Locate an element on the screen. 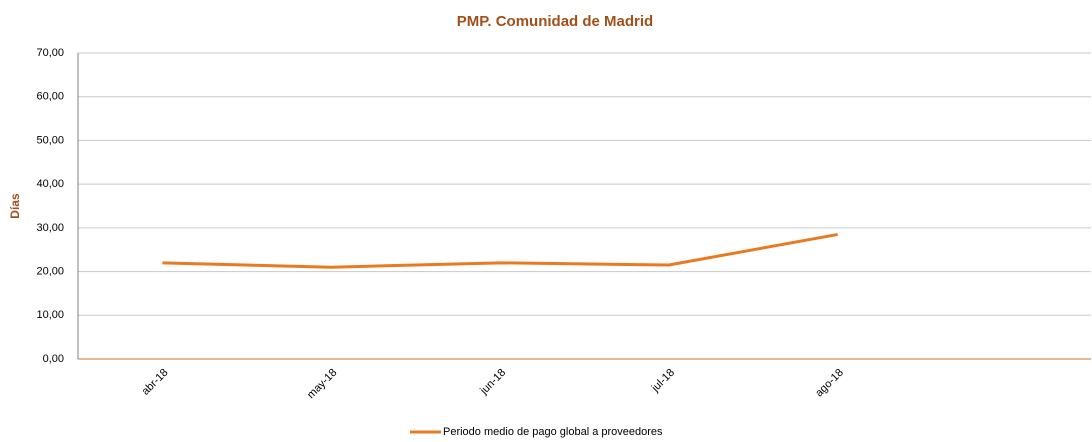 Image resolution: width=1092 pixels, height=442 pixels. y-tick-label: 30,00 is located at coordinates (50, 228).